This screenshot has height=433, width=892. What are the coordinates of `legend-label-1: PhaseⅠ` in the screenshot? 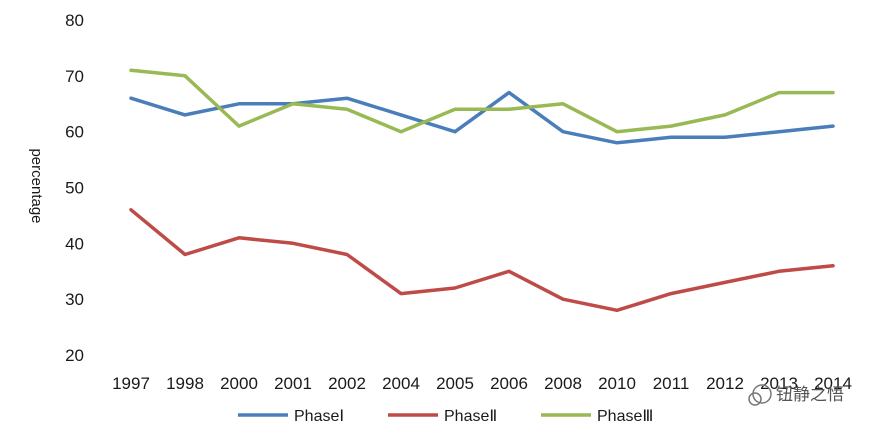 It's located at (319, 416).